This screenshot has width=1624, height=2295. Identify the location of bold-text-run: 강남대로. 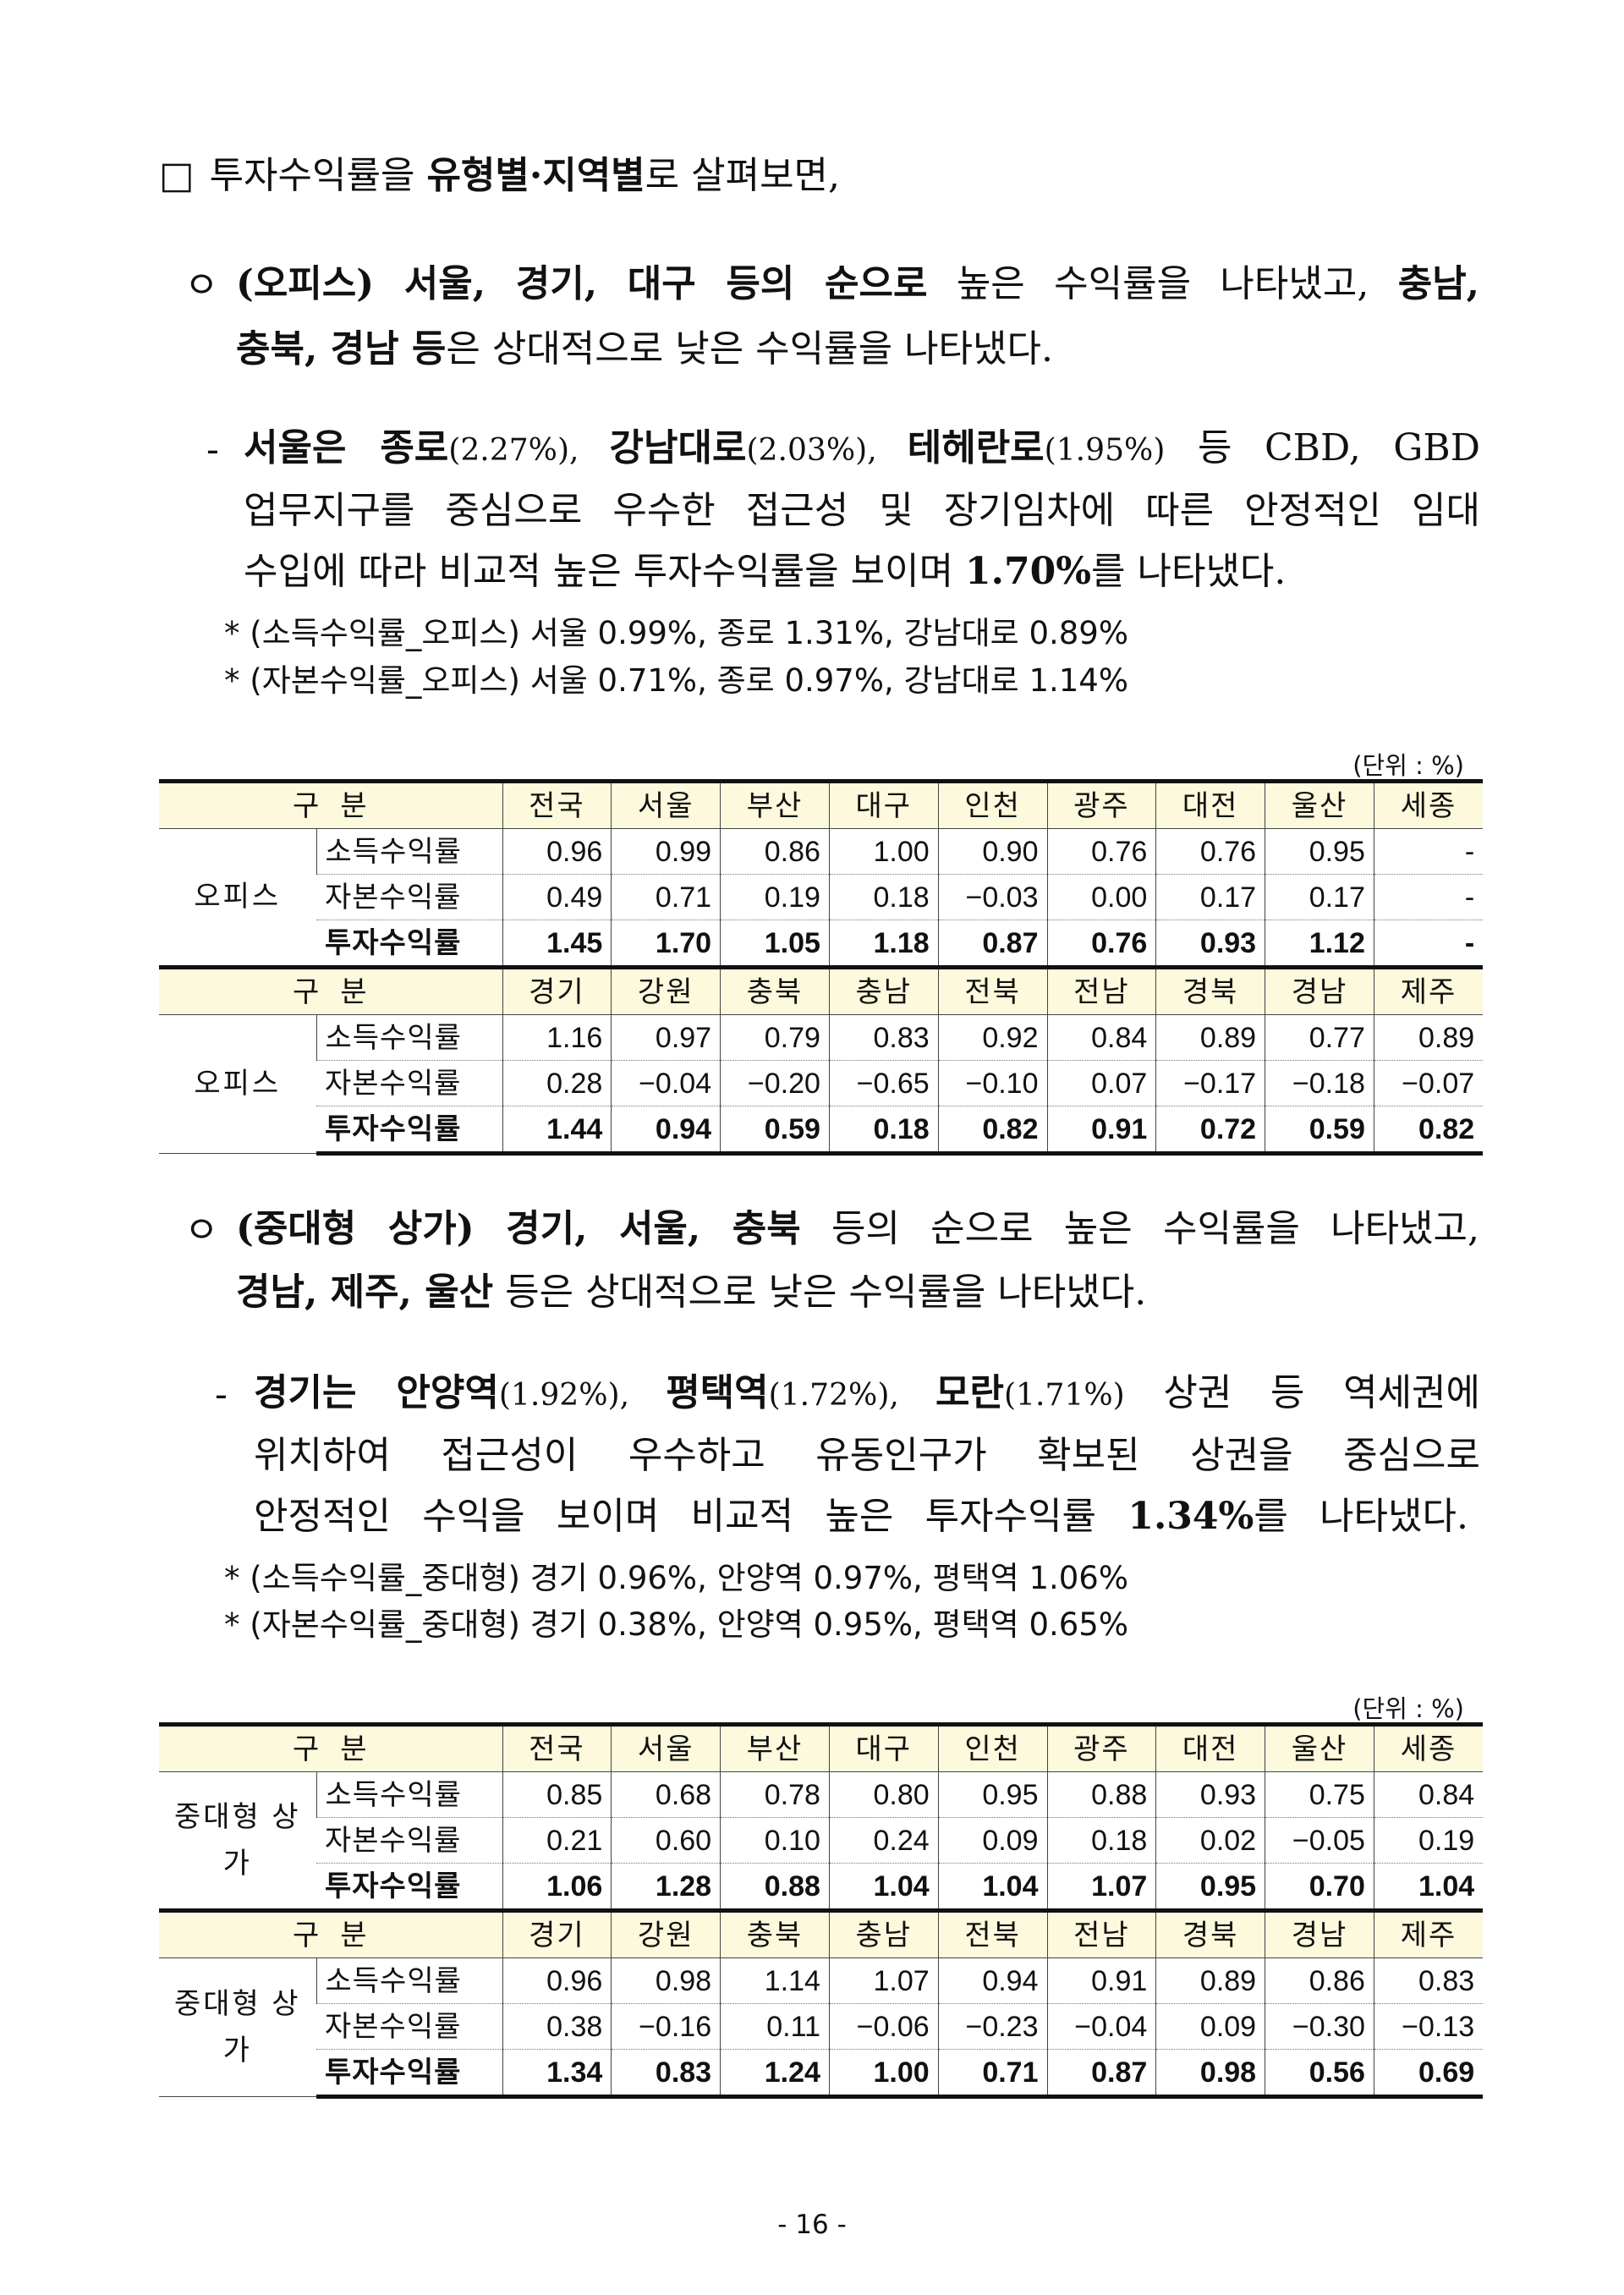
(678, 447).